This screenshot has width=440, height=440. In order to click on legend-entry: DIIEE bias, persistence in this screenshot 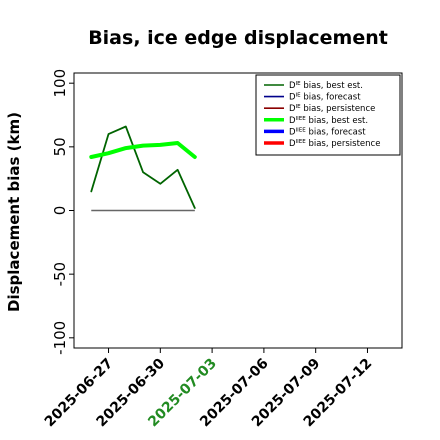, I will do `click(334, 144)`.